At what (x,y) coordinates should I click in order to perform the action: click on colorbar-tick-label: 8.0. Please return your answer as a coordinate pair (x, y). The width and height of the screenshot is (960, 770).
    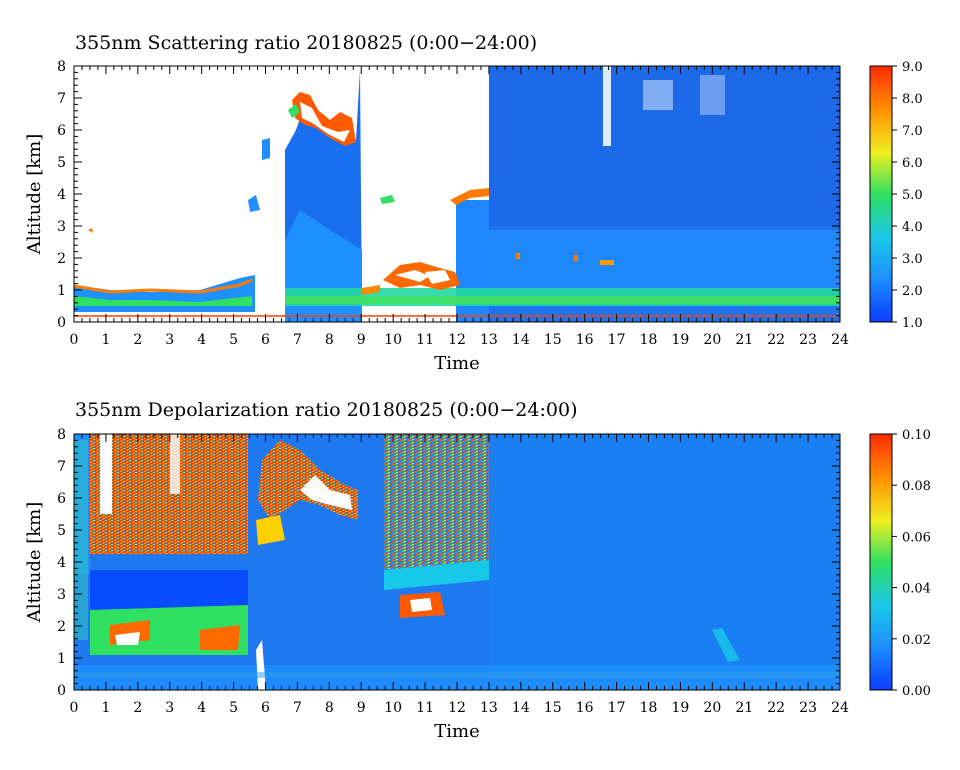
    Looking at the image, I should click on (912, 99).